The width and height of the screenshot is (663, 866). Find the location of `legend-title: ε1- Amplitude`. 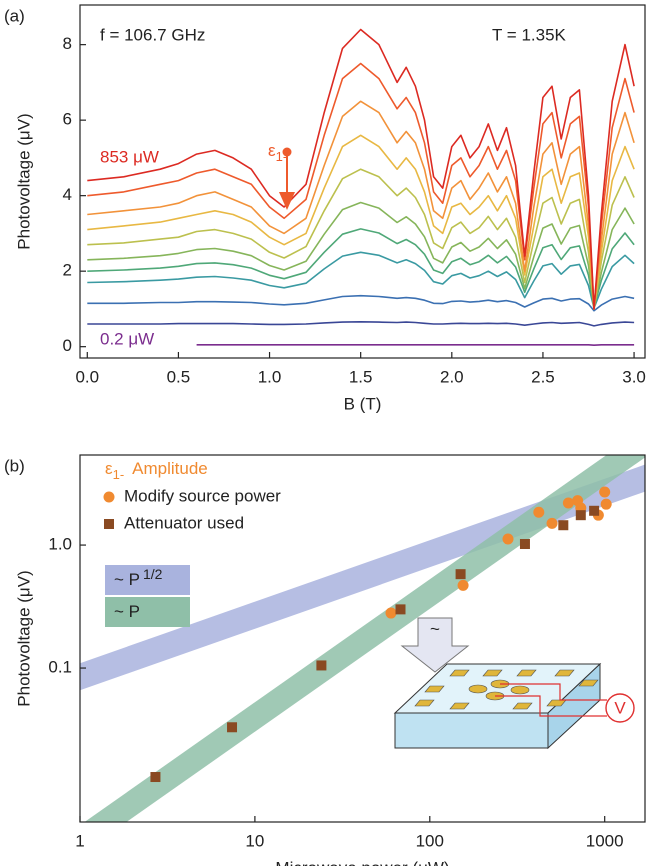

legend-title: ε1- Amplitude is located at coordinates (156, 470).